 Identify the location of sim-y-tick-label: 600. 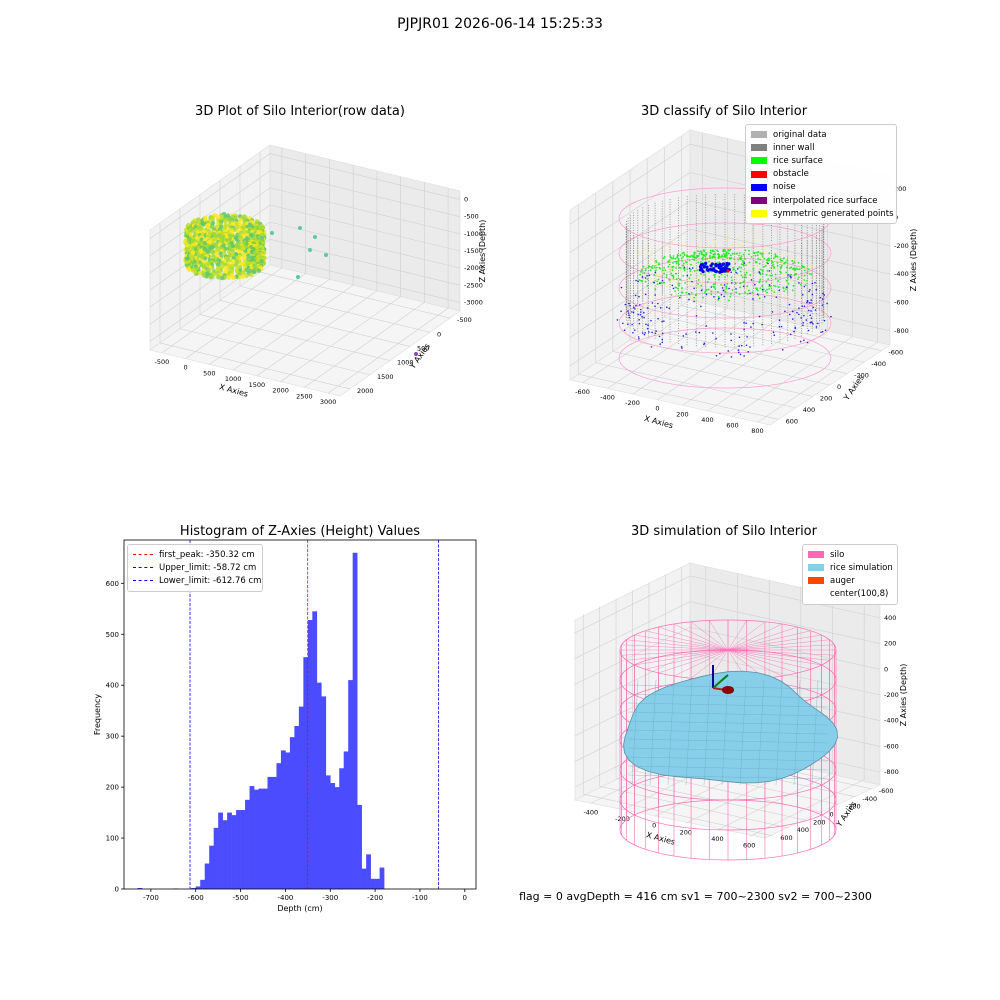
(786, 838).